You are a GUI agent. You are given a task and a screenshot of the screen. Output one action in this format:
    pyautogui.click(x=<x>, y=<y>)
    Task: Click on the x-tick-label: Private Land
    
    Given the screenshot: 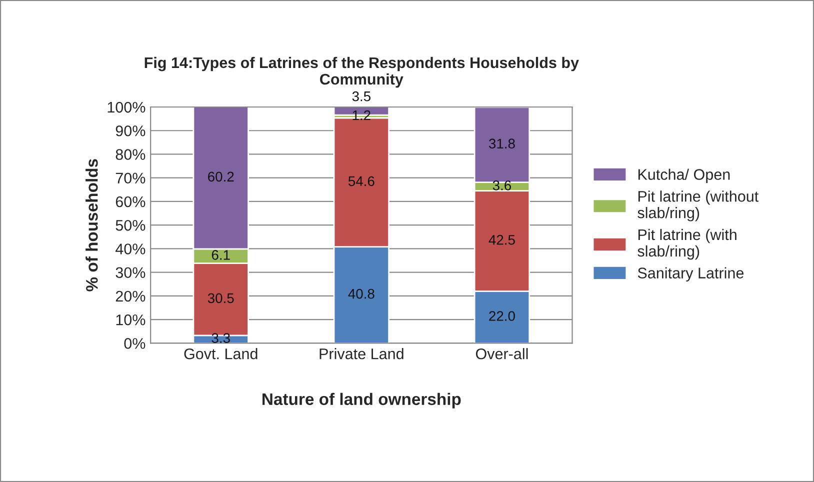 What is the action you would take?
    pyautogui.click(x=362, y=354)
    